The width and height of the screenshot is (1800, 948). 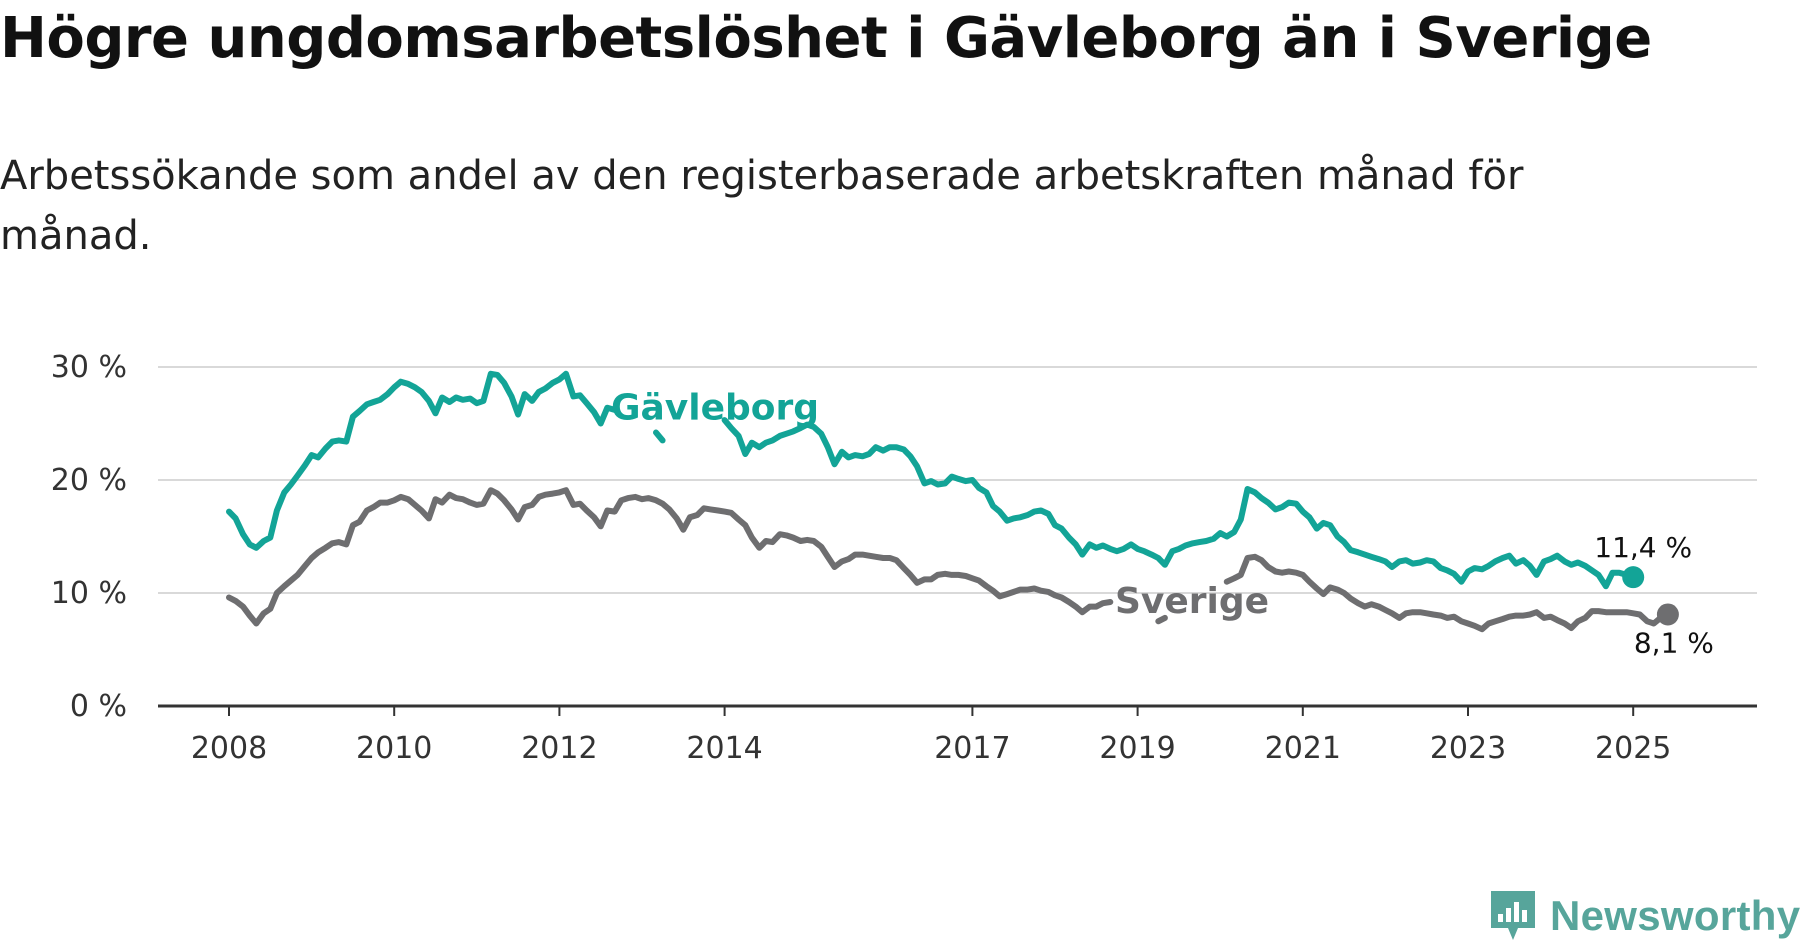 I want to click on x-tick-label: 2019, so click(x=1137, y=748).